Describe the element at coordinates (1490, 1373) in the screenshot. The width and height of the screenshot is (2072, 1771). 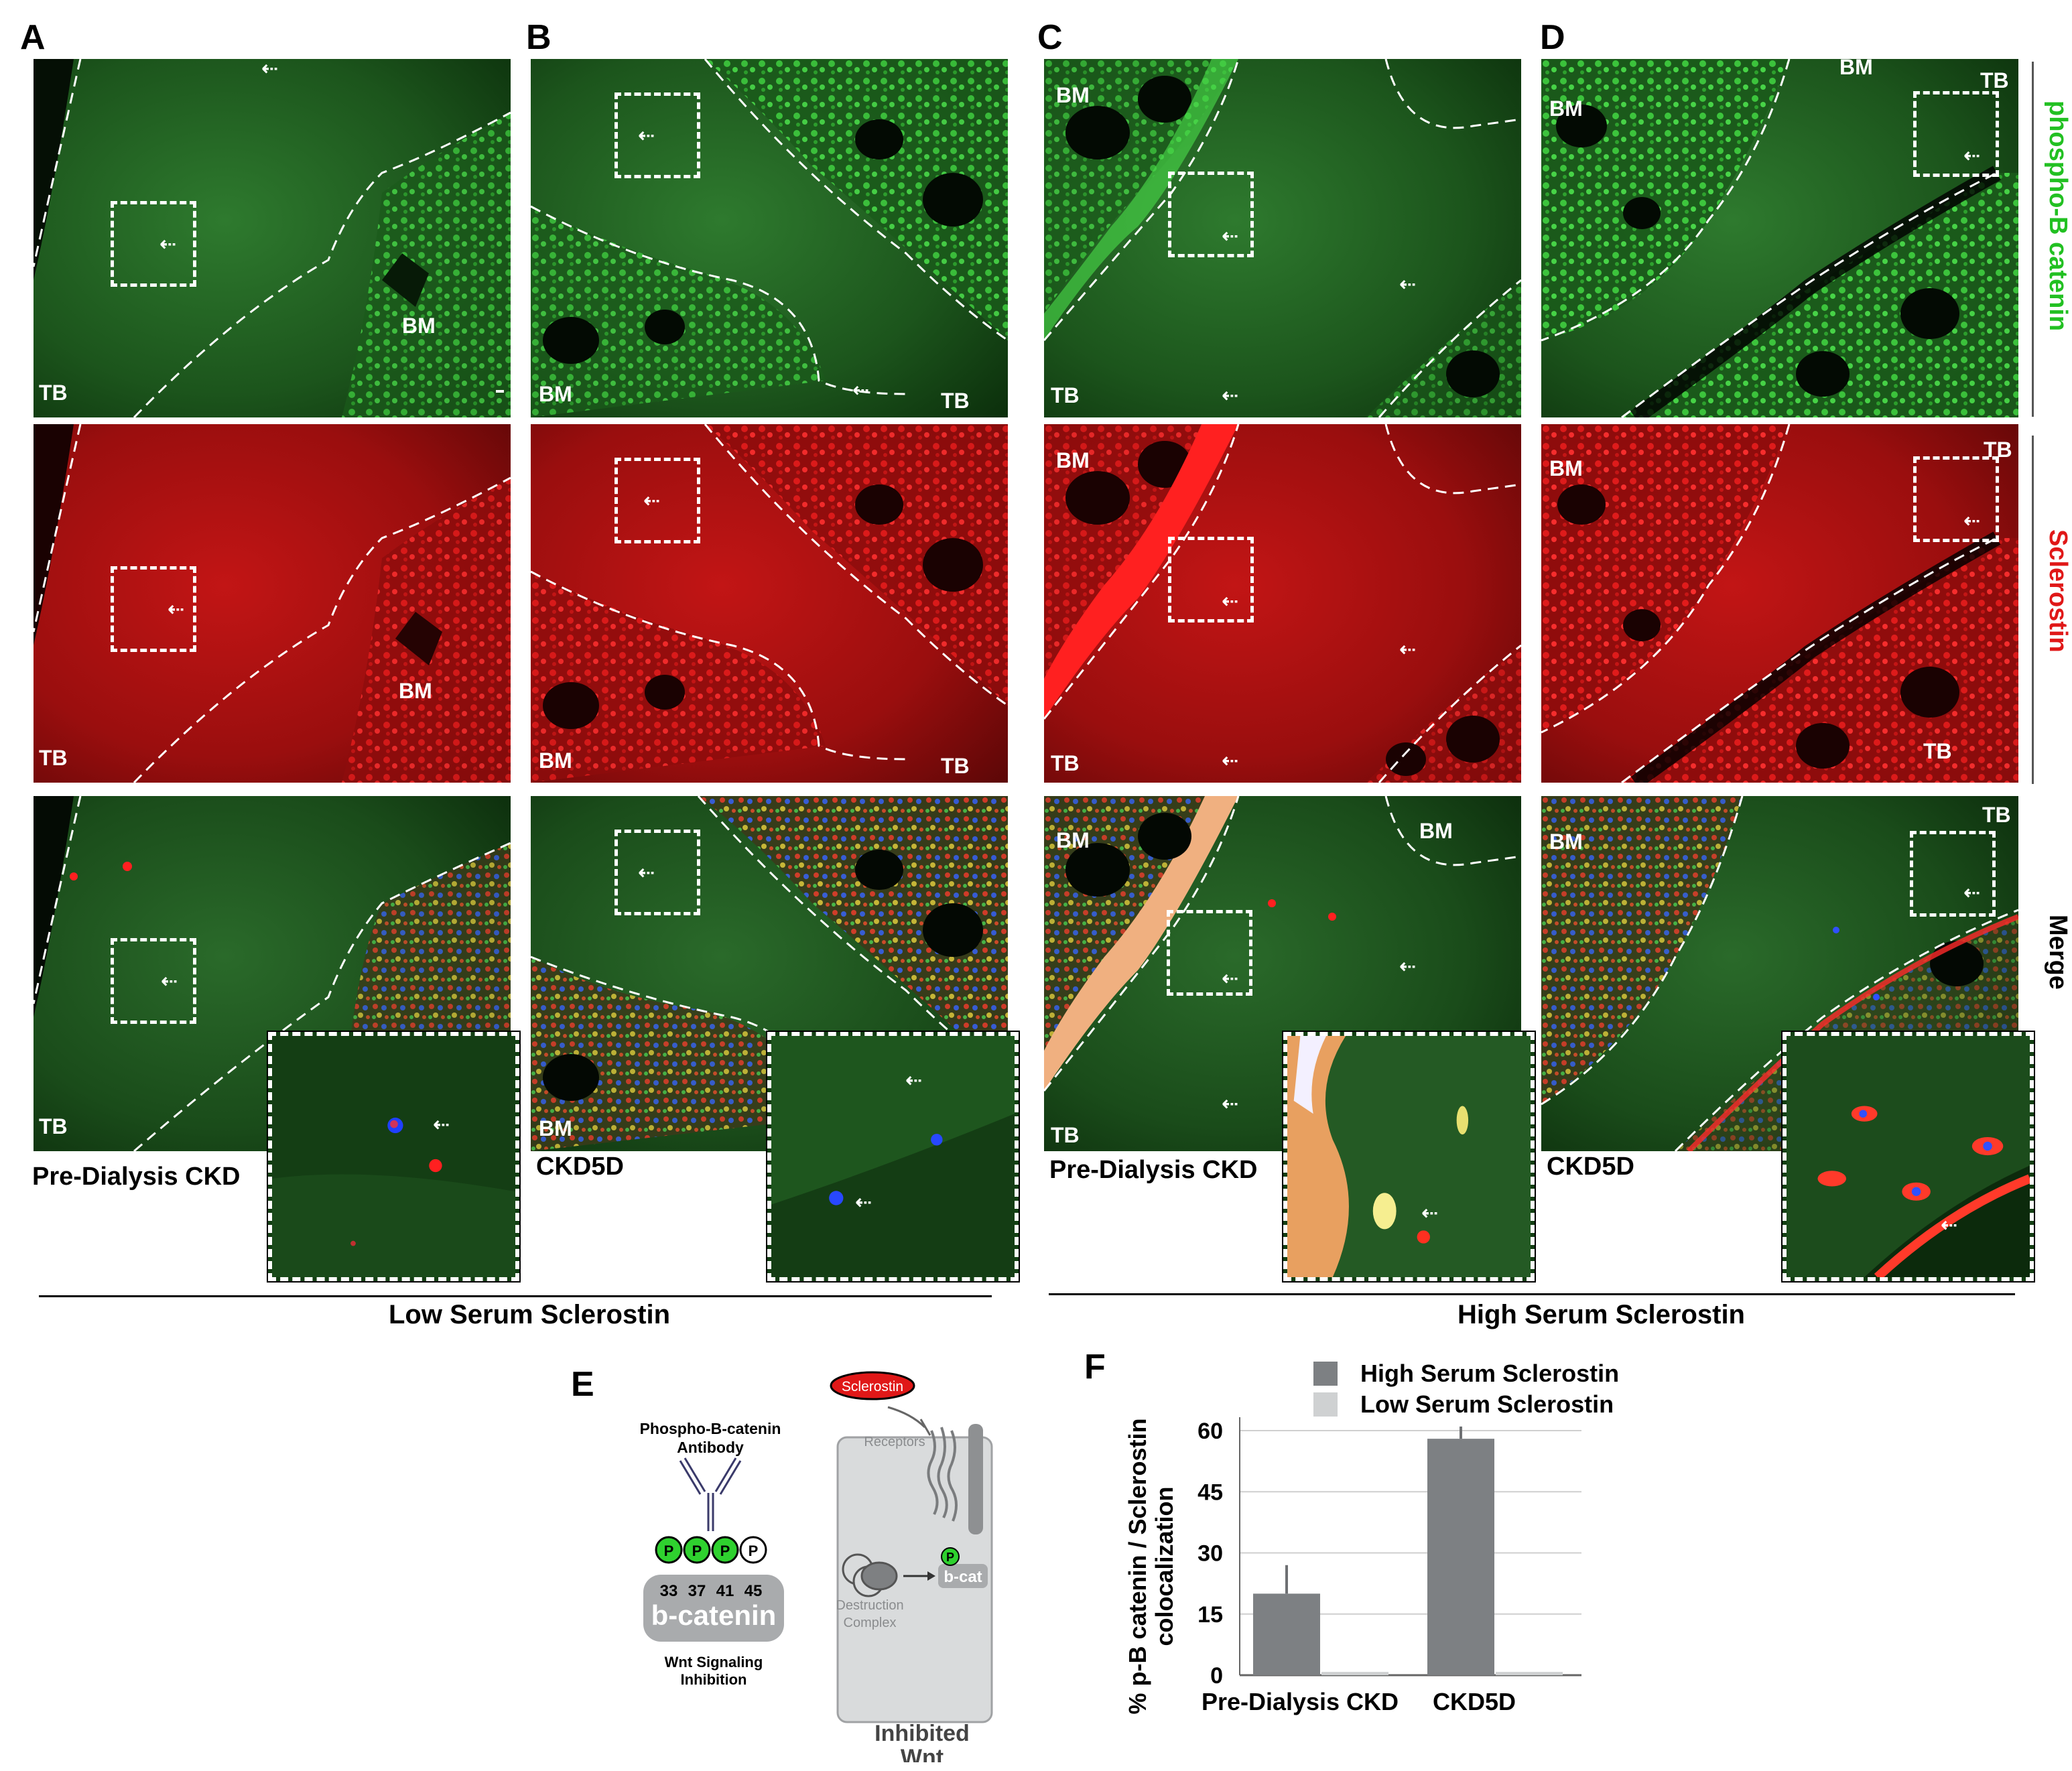
I see `legend-label: High Serum Sclerostin` at that location.